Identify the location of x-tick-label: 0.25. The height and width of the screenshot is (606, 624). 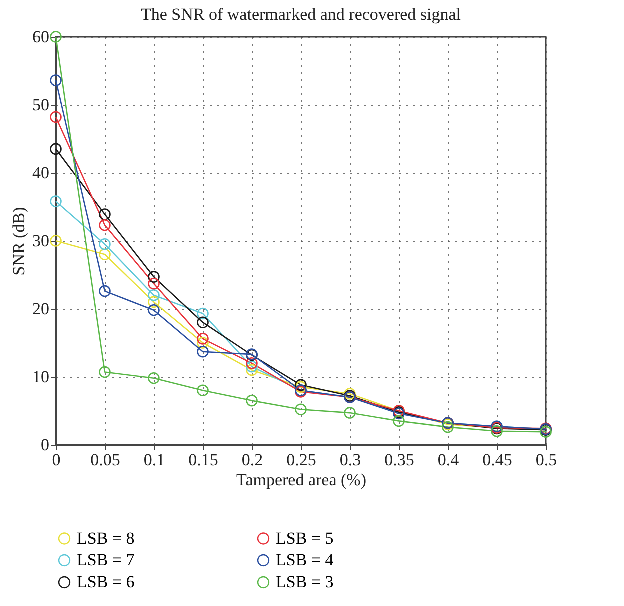
(301, 460).